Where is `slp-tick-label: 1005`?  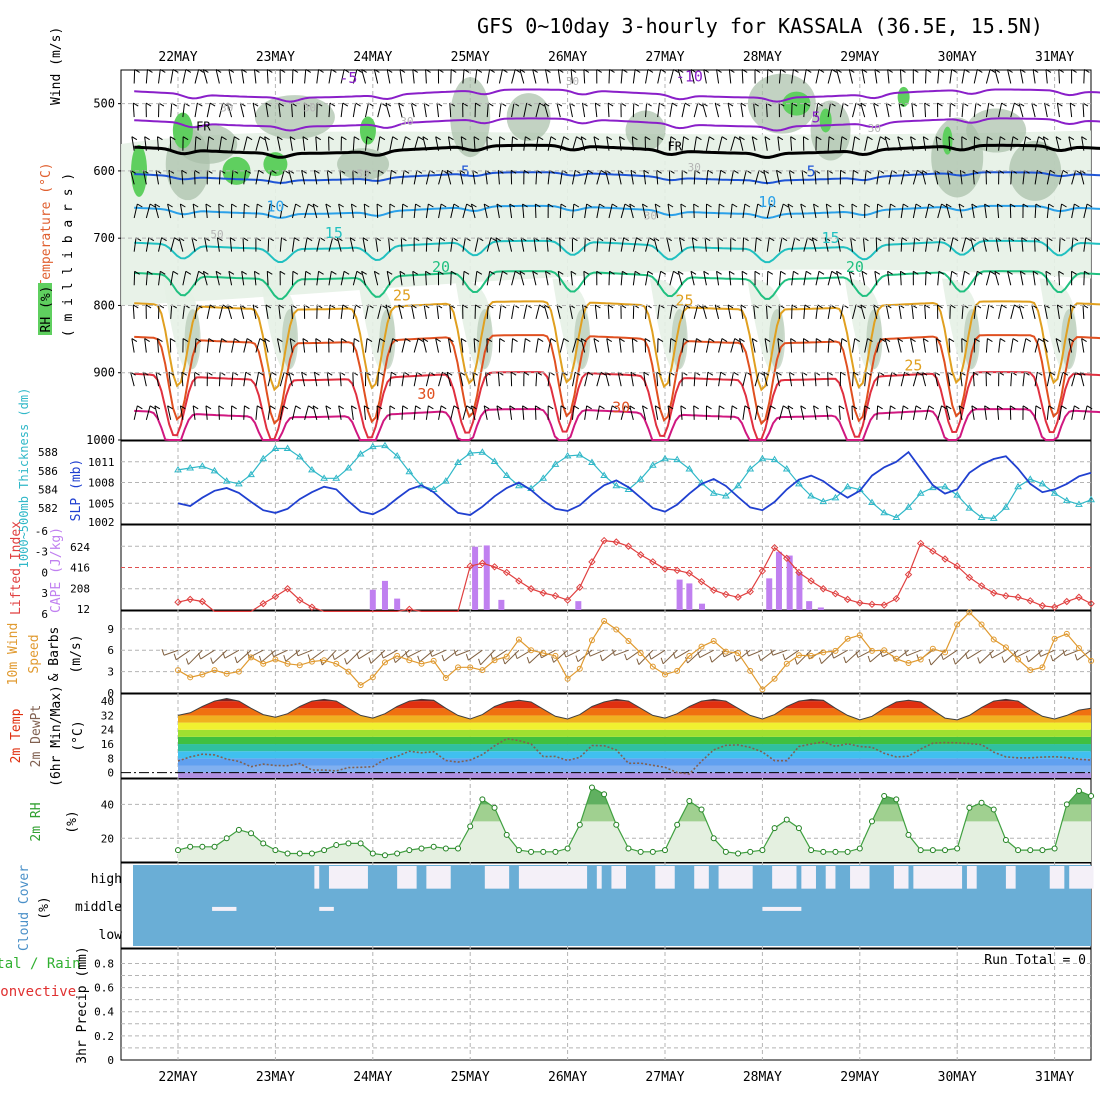 slp-tick-label: 1005 is located at coordinates (101, 503).